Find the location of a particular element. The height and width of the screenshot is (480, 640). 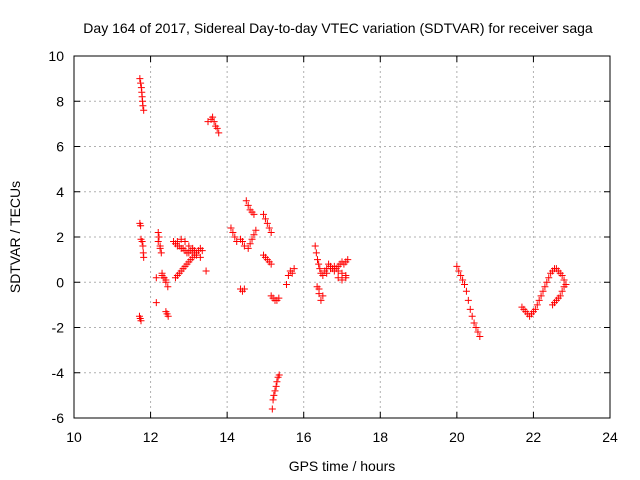

x-tick-label: 22 is located at coordinates (534, 437).